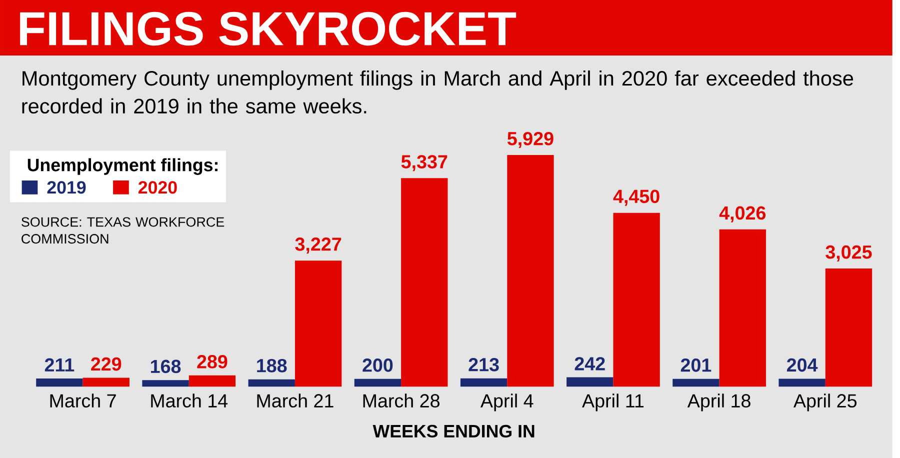 Image resolution: width=900 pixels, height=458 pixels. What do you see at coordinates (318, 245) in the screenshot?
I see `data-label: 3,227` at bounding box center [318, 245].